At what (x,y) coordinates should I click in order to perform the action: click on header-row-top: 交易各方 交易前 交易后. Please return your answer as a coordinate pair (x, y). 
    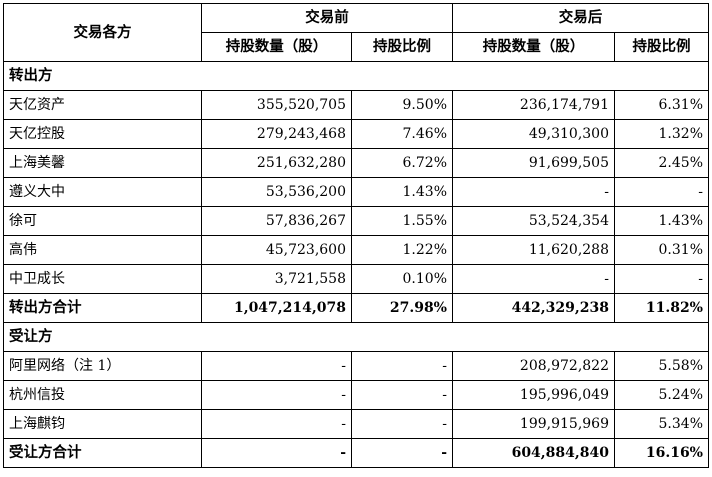
    Looking at the image, I should click on (356, 32).